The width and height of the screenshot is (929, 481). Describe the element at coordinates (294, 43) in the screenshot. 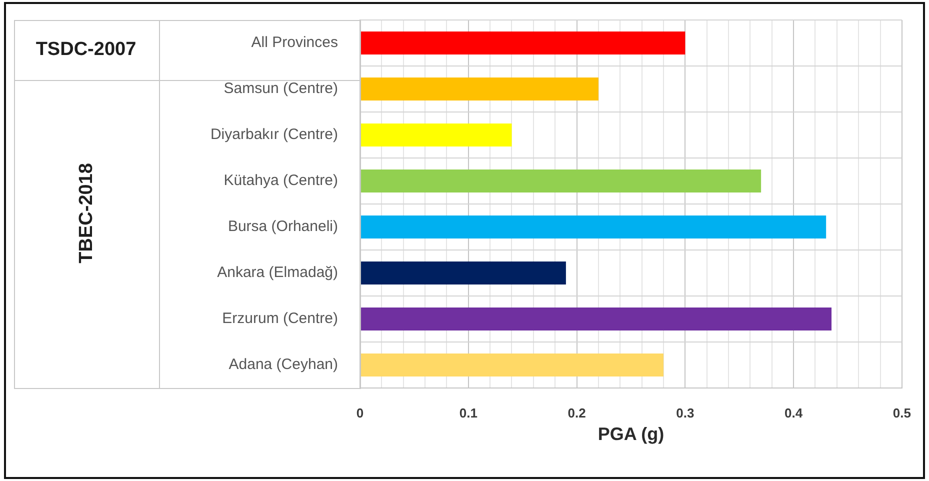

I see `y-tick-label: All Provinces` at that location.